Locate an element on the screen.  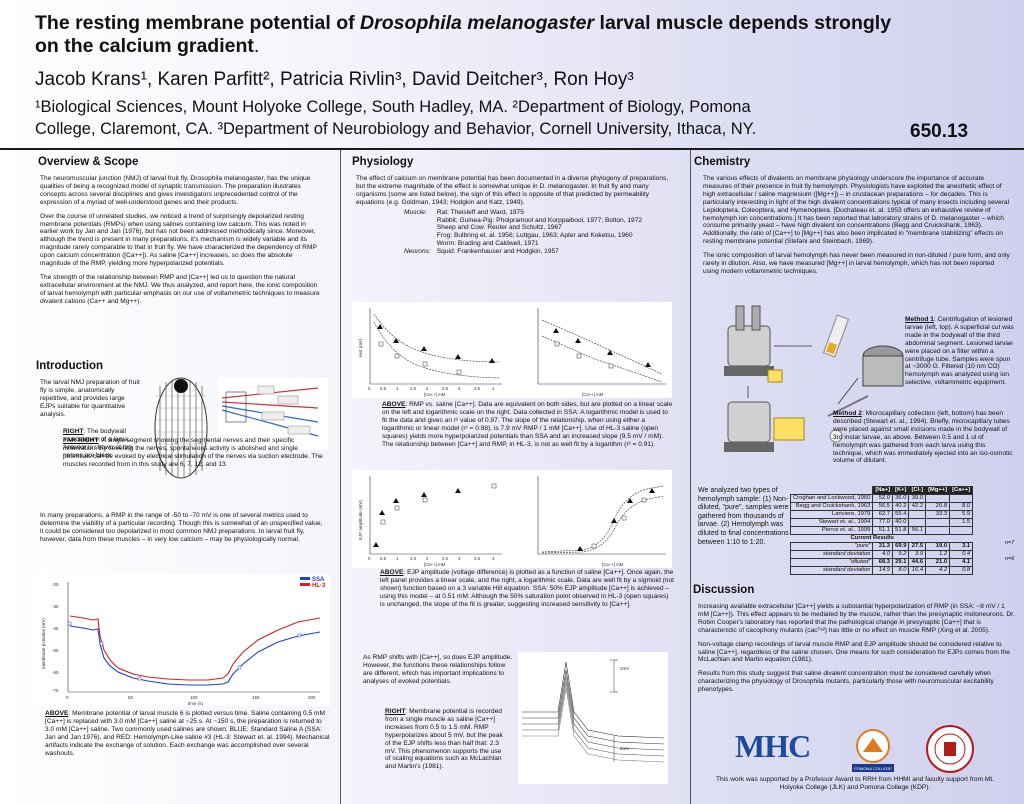
introduction-heading: Introduction is located at coordinates (70, 366).